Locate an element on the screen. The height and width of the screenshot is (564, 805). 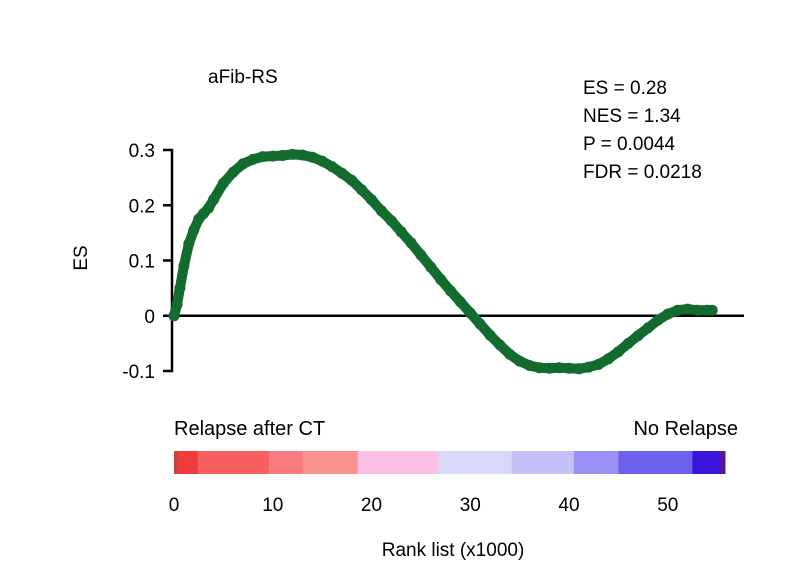
x-tick-label: 30 is located at coordinates (470, 505).